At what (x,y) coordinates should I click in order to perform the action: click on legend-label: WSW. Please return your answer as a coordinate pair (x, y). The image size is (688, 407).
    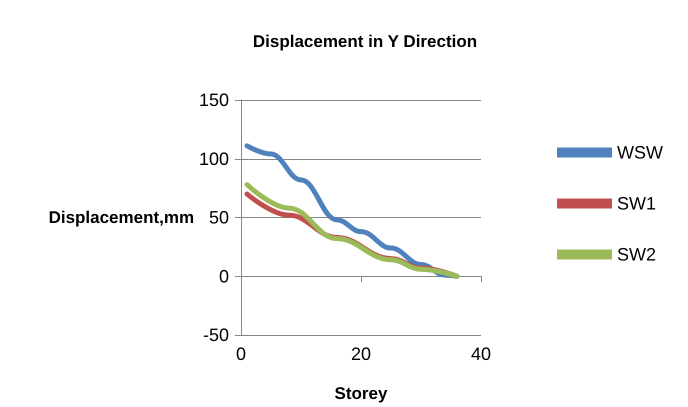
    Looking at the image, I should click on (640, 152).